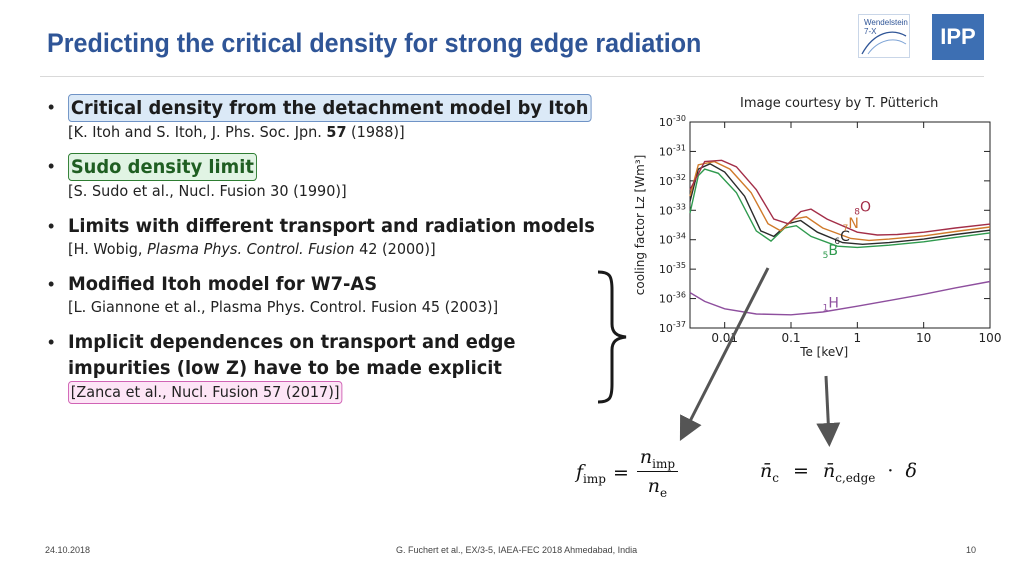 The height and width of the screenshot is (576, 1024). Describe the element at coordinates (162, 167) in the screenshot. I see `bullet-main-text: Sudo density limit` at that location.